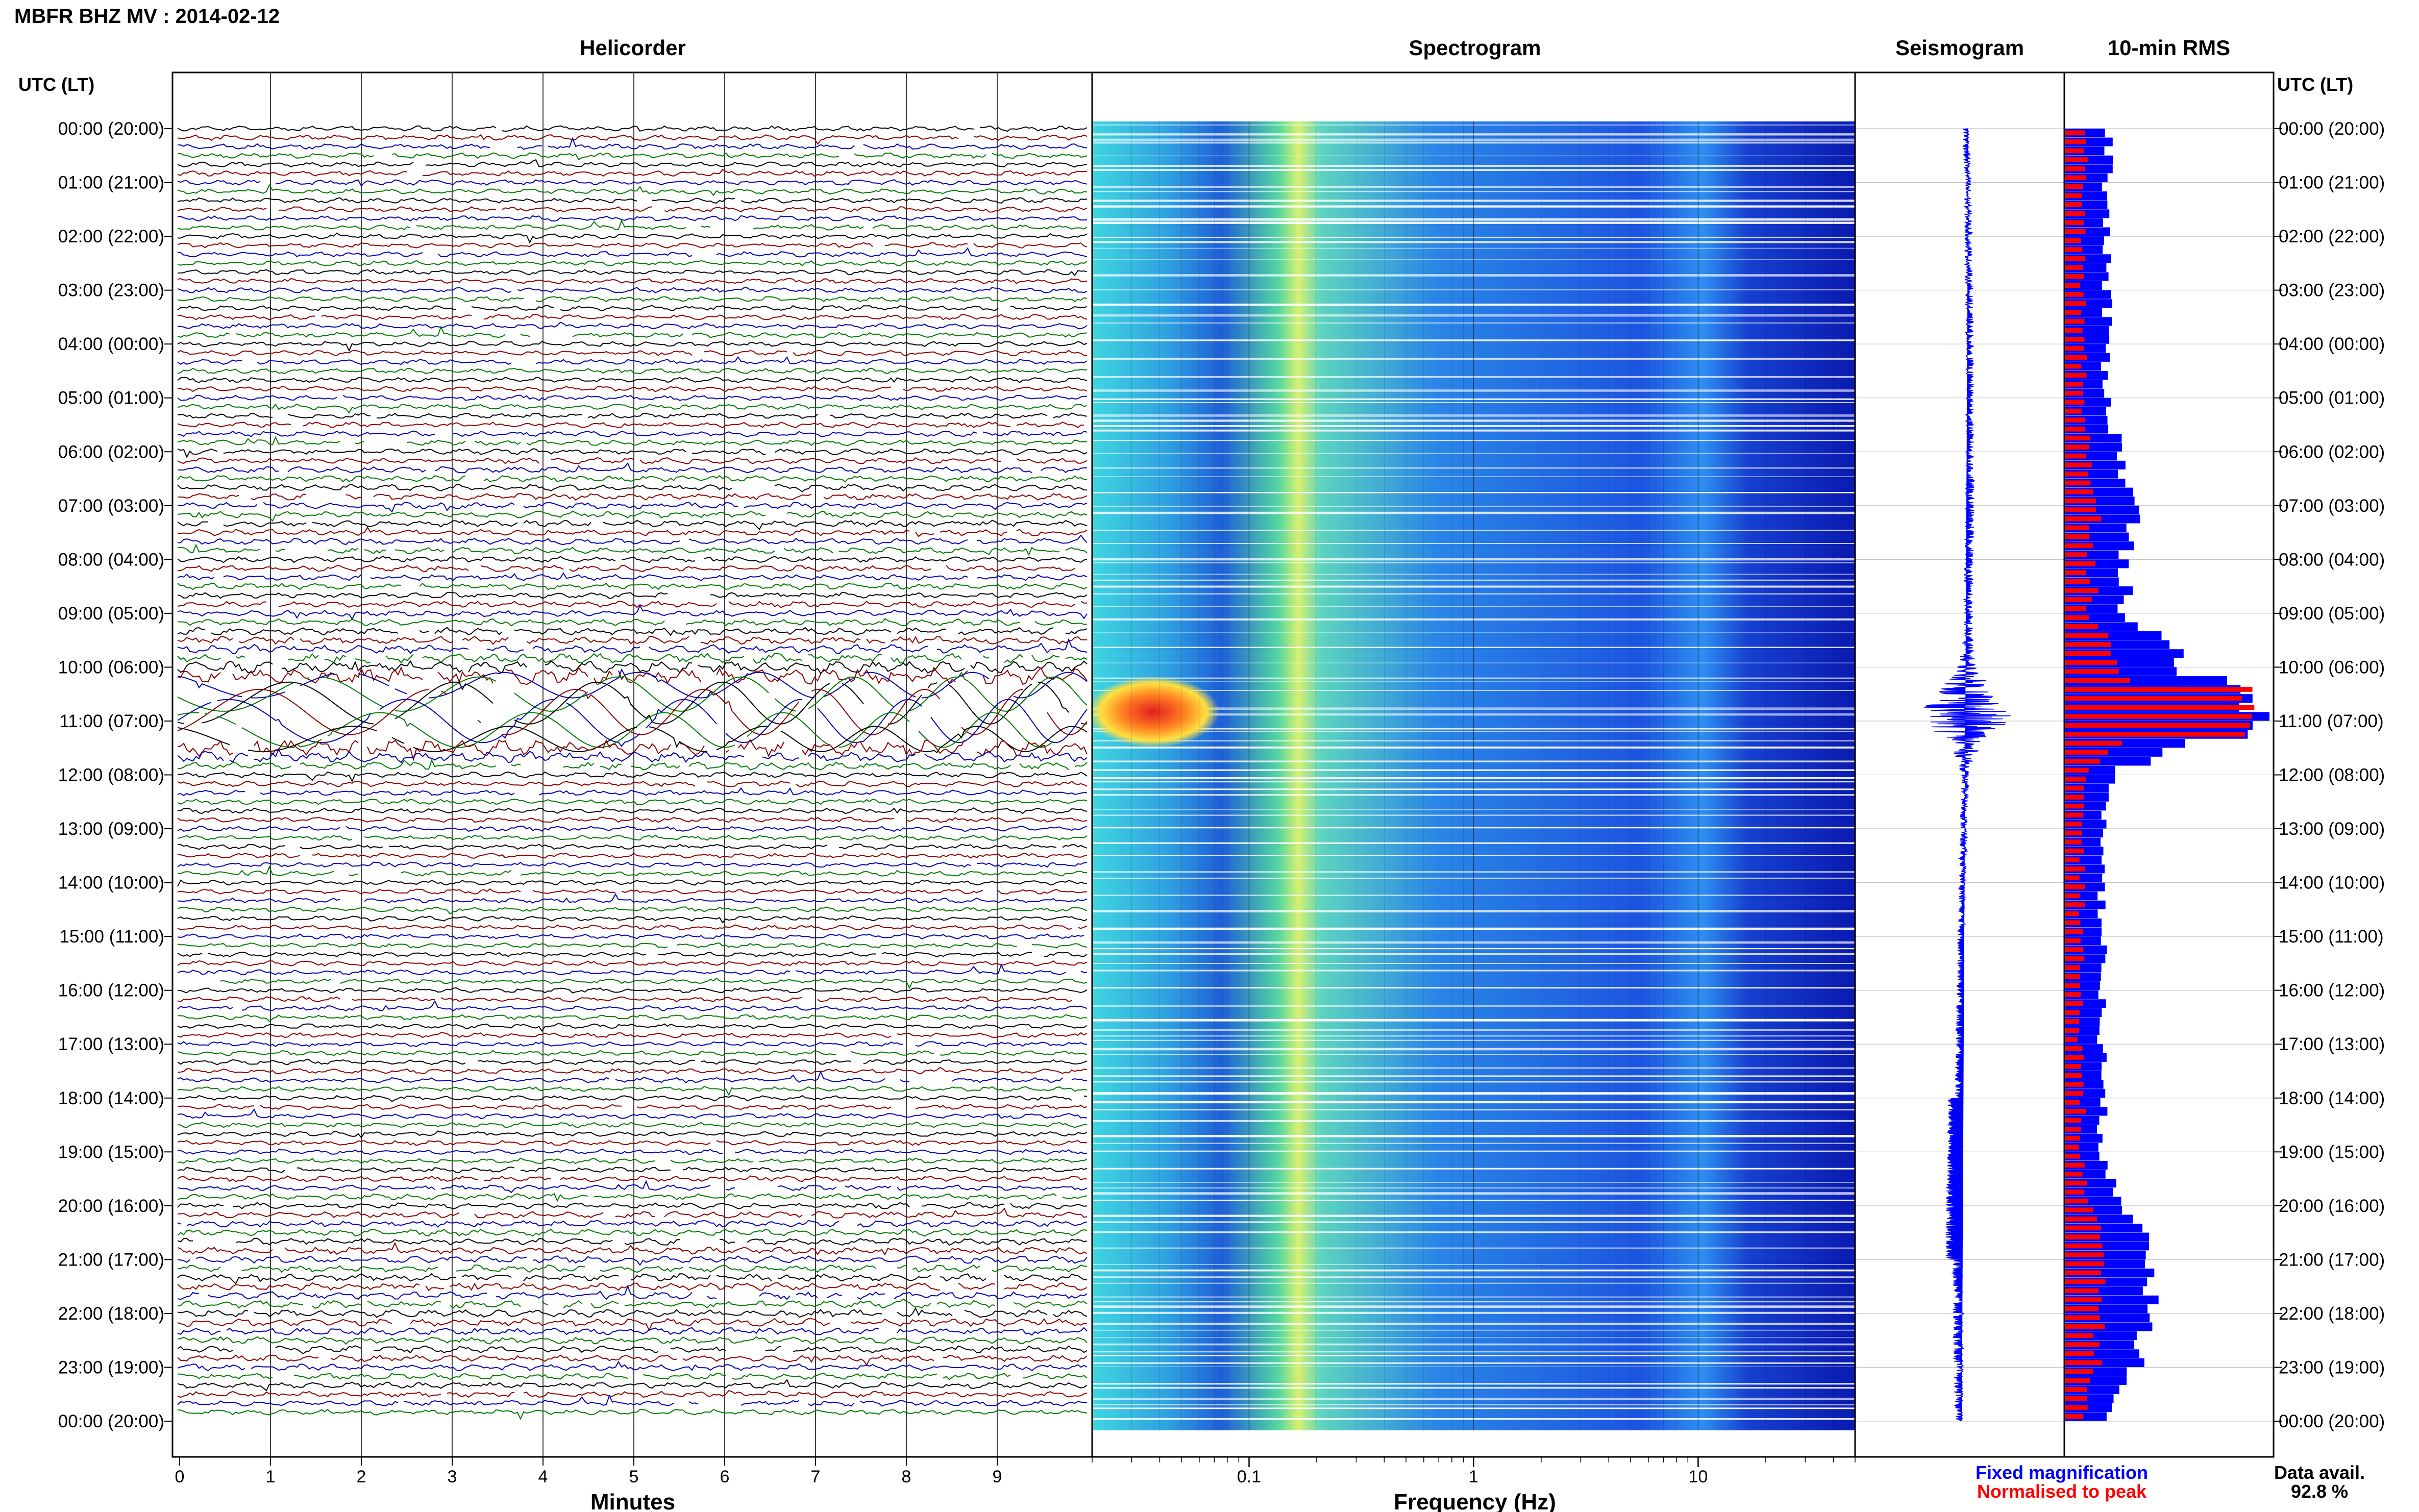  Describe the element at coordinates (111, 129) in the screenshot. I see `y-tick-label-left: 00:00 (20:00)` at that location.